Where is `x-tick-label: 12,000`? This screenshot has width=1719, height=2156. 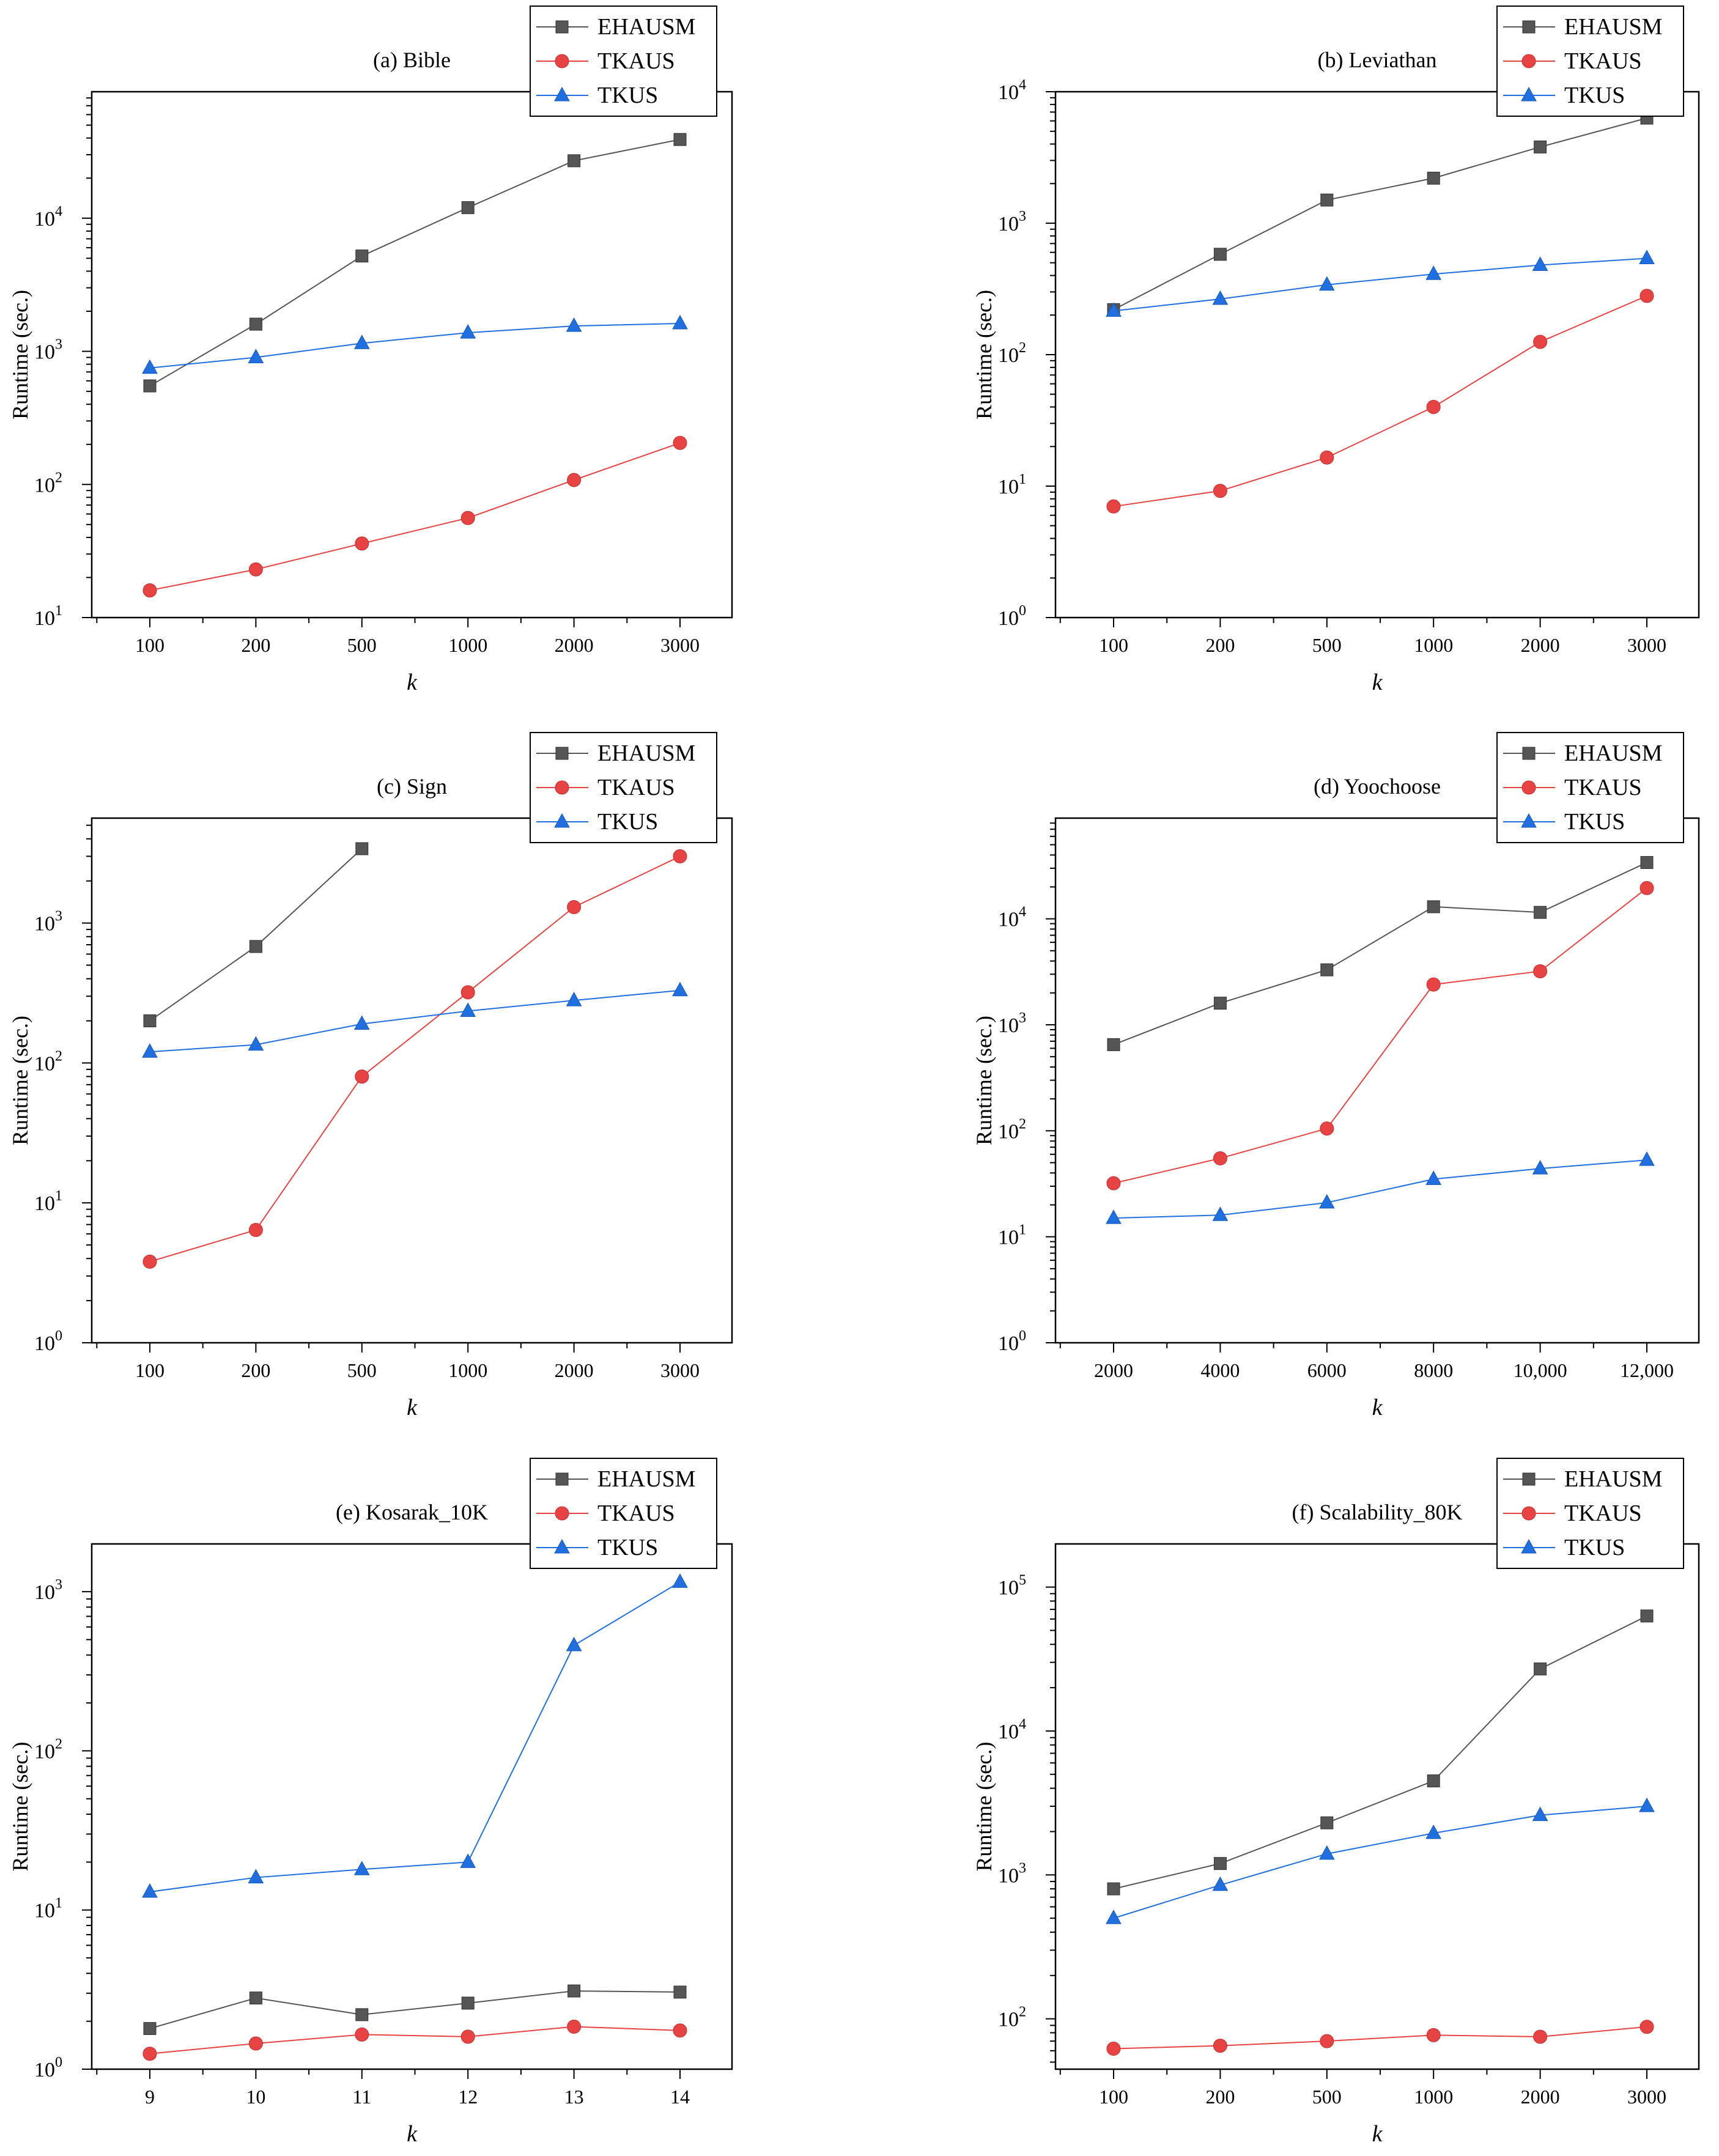 x-tick-label: 12,000 is located at coordinates (1647, 1370).